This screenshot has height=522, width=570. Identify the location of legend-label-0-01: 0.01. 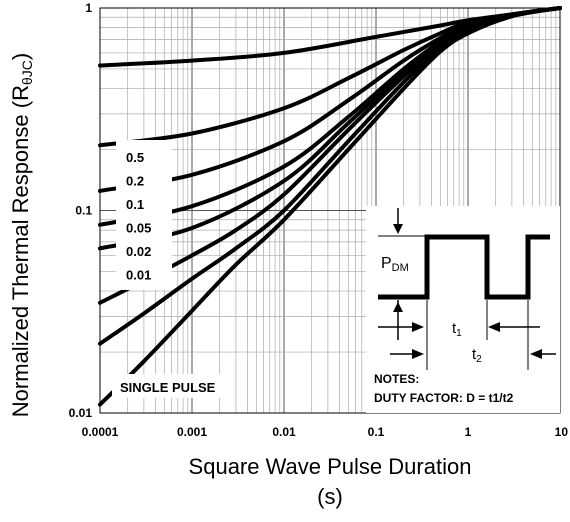
(138, 275).